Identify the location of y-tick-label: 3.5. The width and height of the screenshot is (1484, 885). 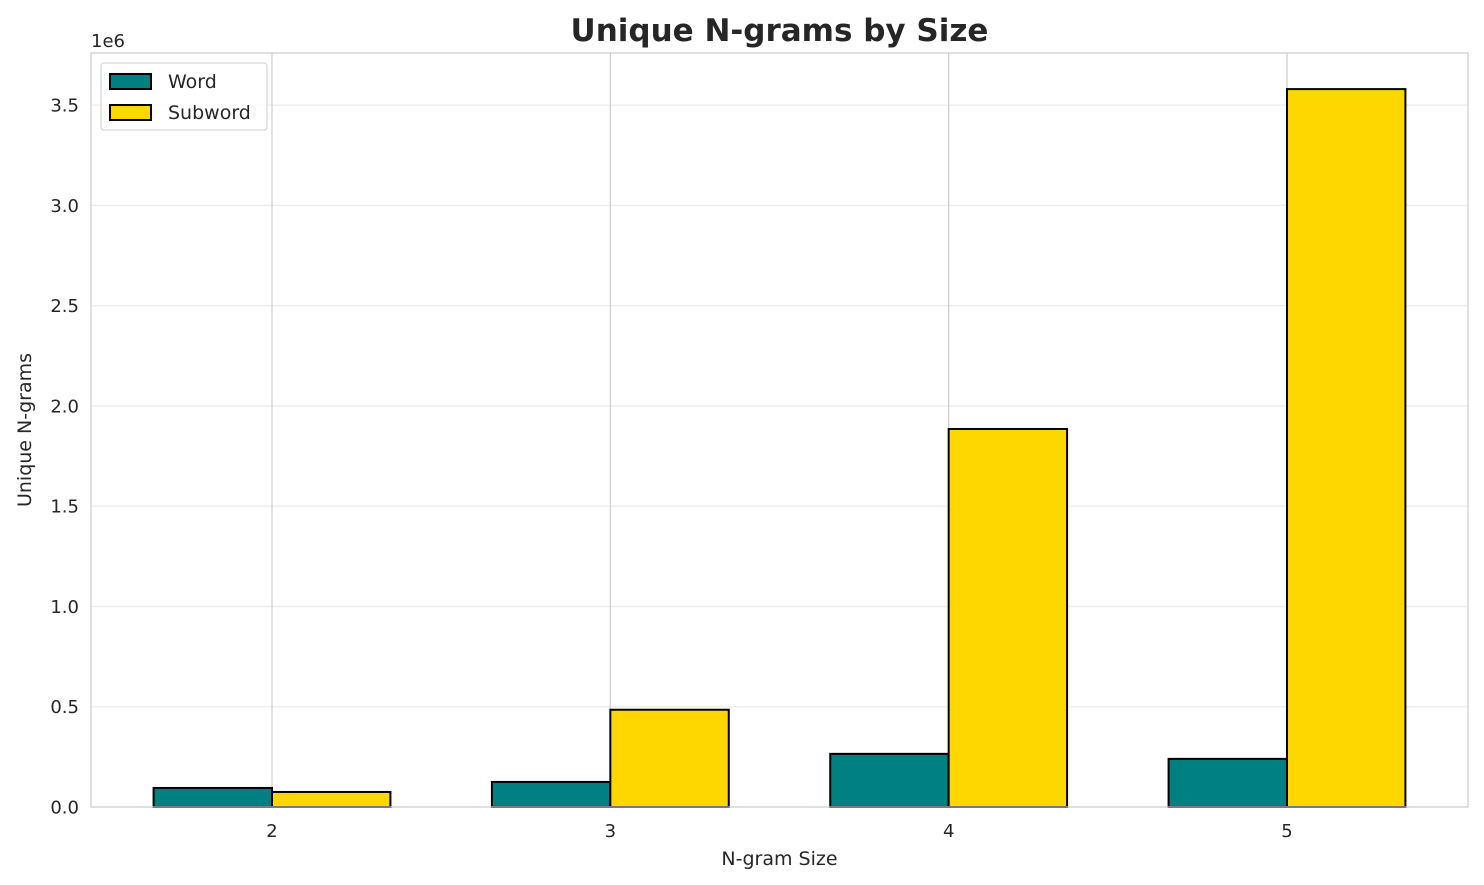
(64, 106).